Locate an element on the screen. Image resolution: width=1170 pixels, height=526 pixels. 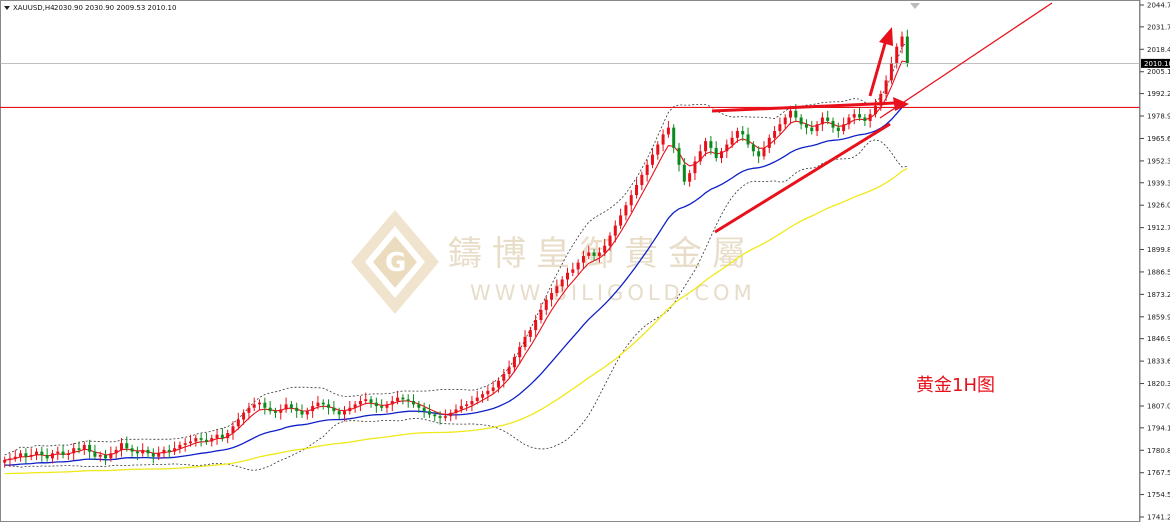
y-tick-label: 1992.20 is located at coordinates (1158, 94).